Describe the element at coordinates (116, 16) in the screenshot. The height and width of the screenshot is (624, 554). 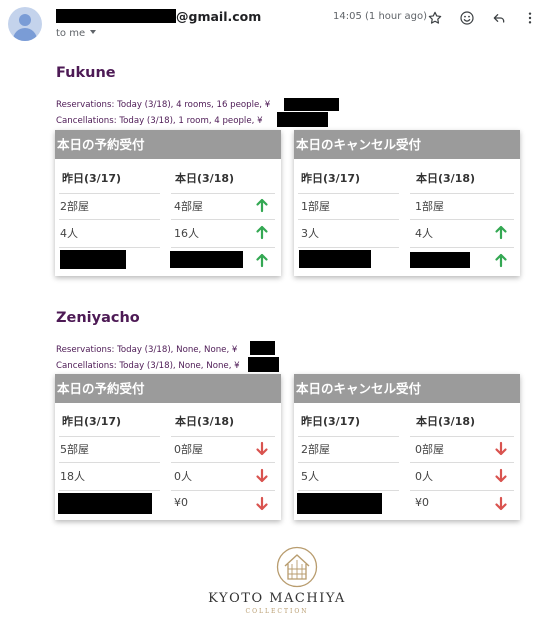
I see `sender-name-redacted` at that location.